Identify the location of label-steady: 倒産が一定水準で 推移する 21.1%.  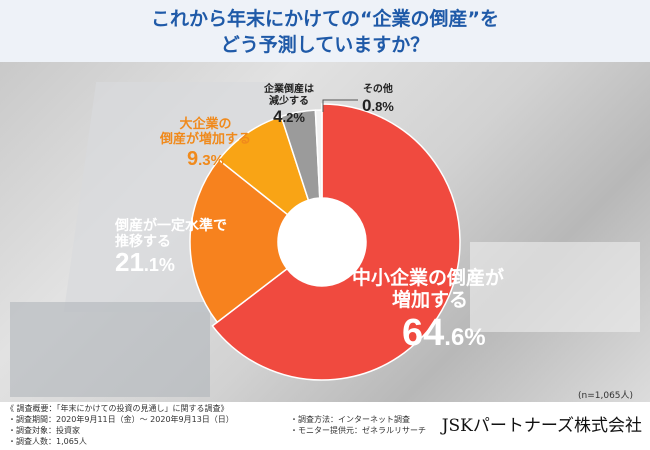
(171, 248).